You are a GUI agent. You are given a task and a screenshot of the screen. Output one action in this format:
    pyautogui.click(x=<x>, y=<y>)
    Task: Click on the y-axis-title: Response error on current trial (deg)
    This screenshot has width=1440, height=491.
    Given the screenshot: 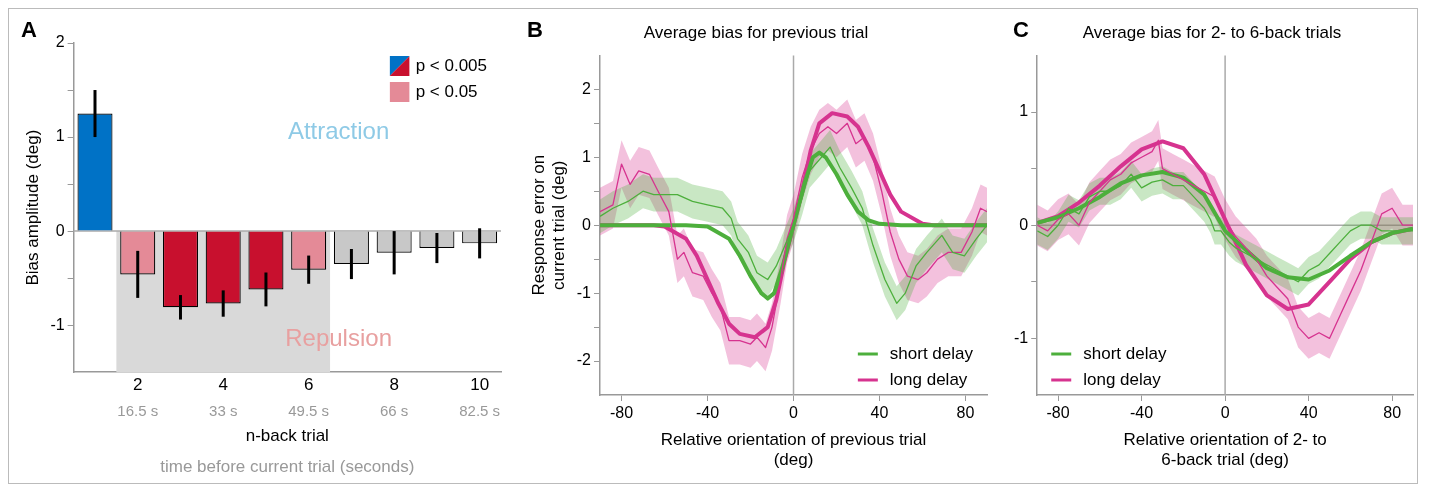 What is the action you would take?
    pyautogui.click(x=548, y=225)
    